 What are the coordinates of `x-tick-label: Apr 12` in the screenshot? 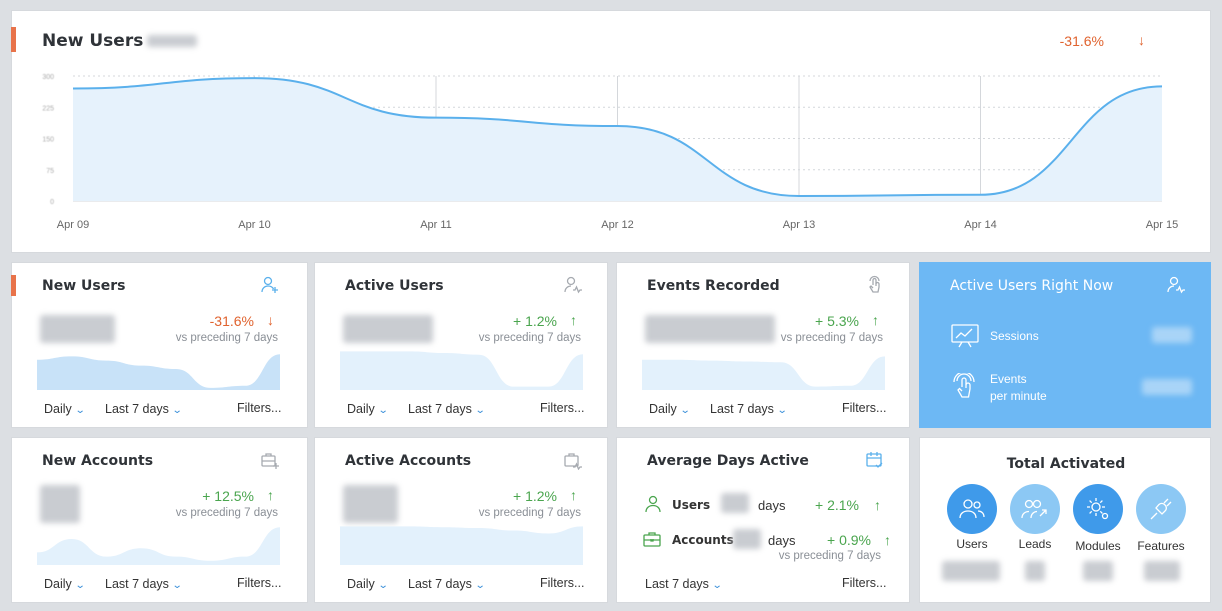 It's located at (617, 225).